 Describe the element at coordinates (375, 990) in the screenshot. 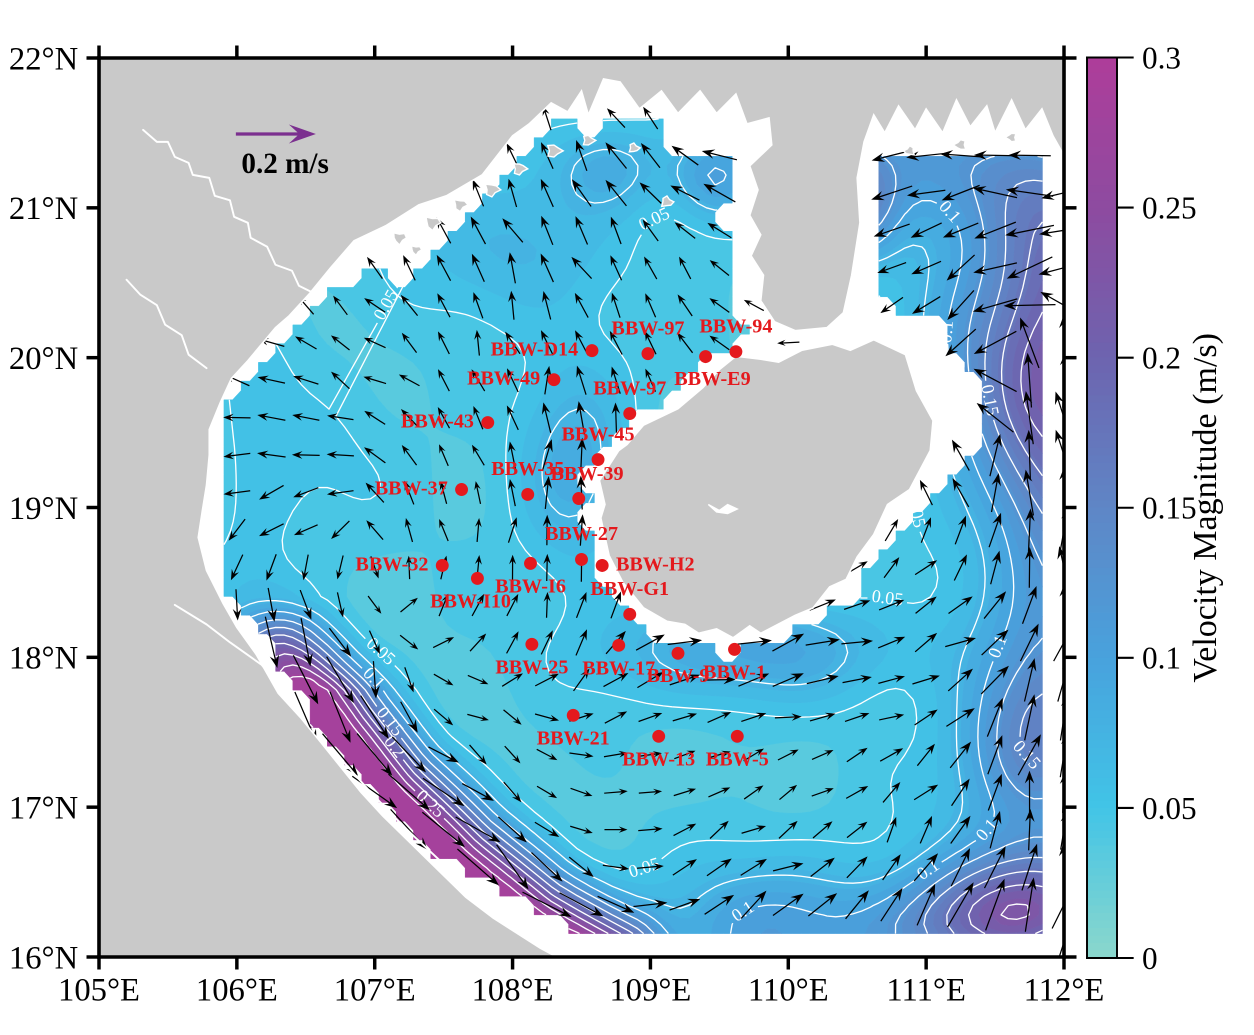

I see `svg-text: 107°E` at that location.